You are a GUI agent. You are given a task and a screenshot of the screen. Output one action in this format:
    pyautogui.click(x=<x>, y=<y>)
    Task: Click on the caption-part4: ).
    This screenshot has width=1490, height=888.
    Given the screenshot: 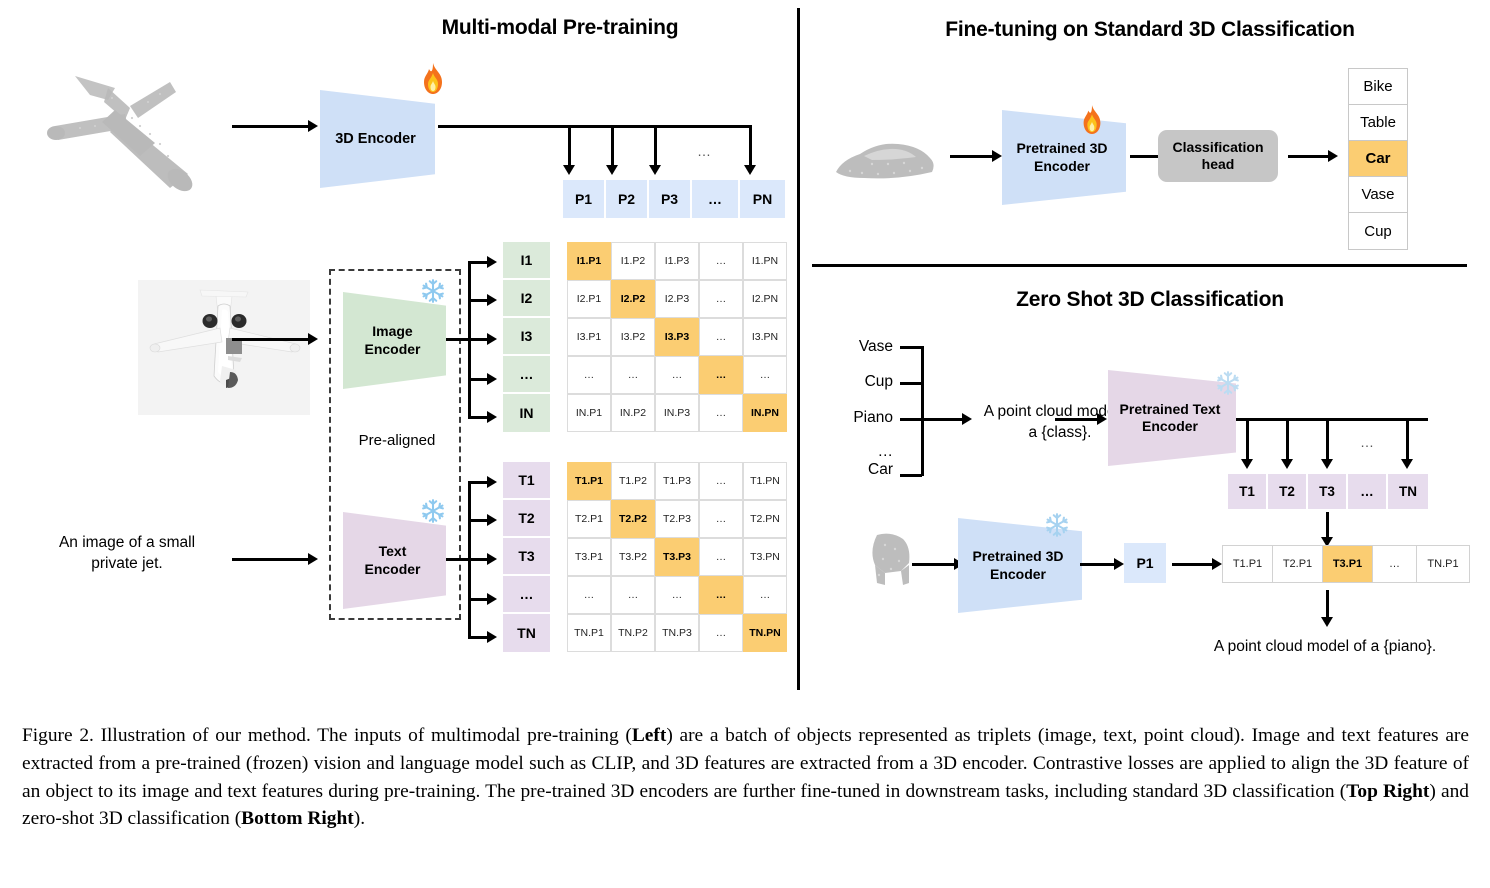 What is the action you would take?
    pyautogui.click(x=359, y=819)
    